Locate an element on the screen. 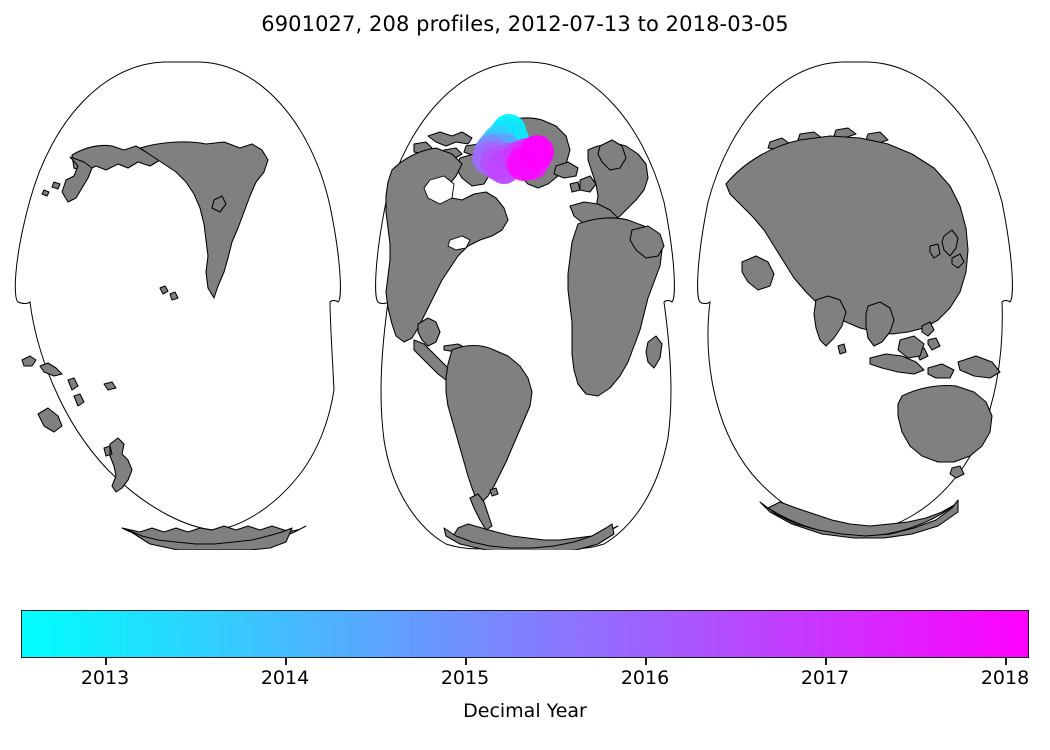 The image size is (1050, 750). land-samoa is located at coordinates (110, 386).